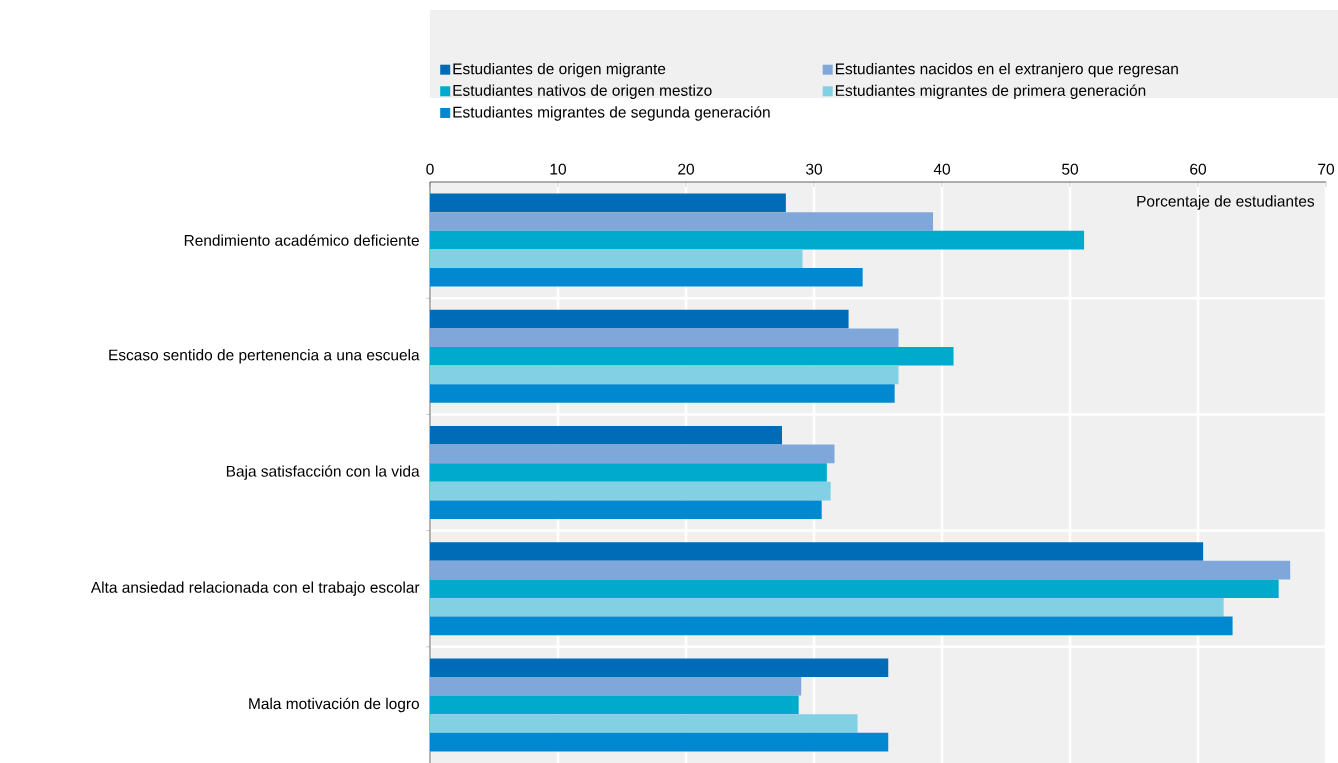  I want to click on x-tick-label: 70, so click(1326, 169).